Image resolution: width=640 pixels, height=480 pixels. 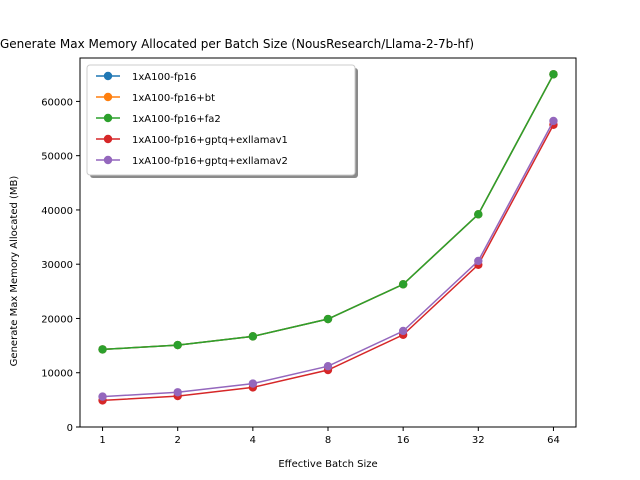 I want to click on x-tick-label: 8, so click(x=328, y=440).